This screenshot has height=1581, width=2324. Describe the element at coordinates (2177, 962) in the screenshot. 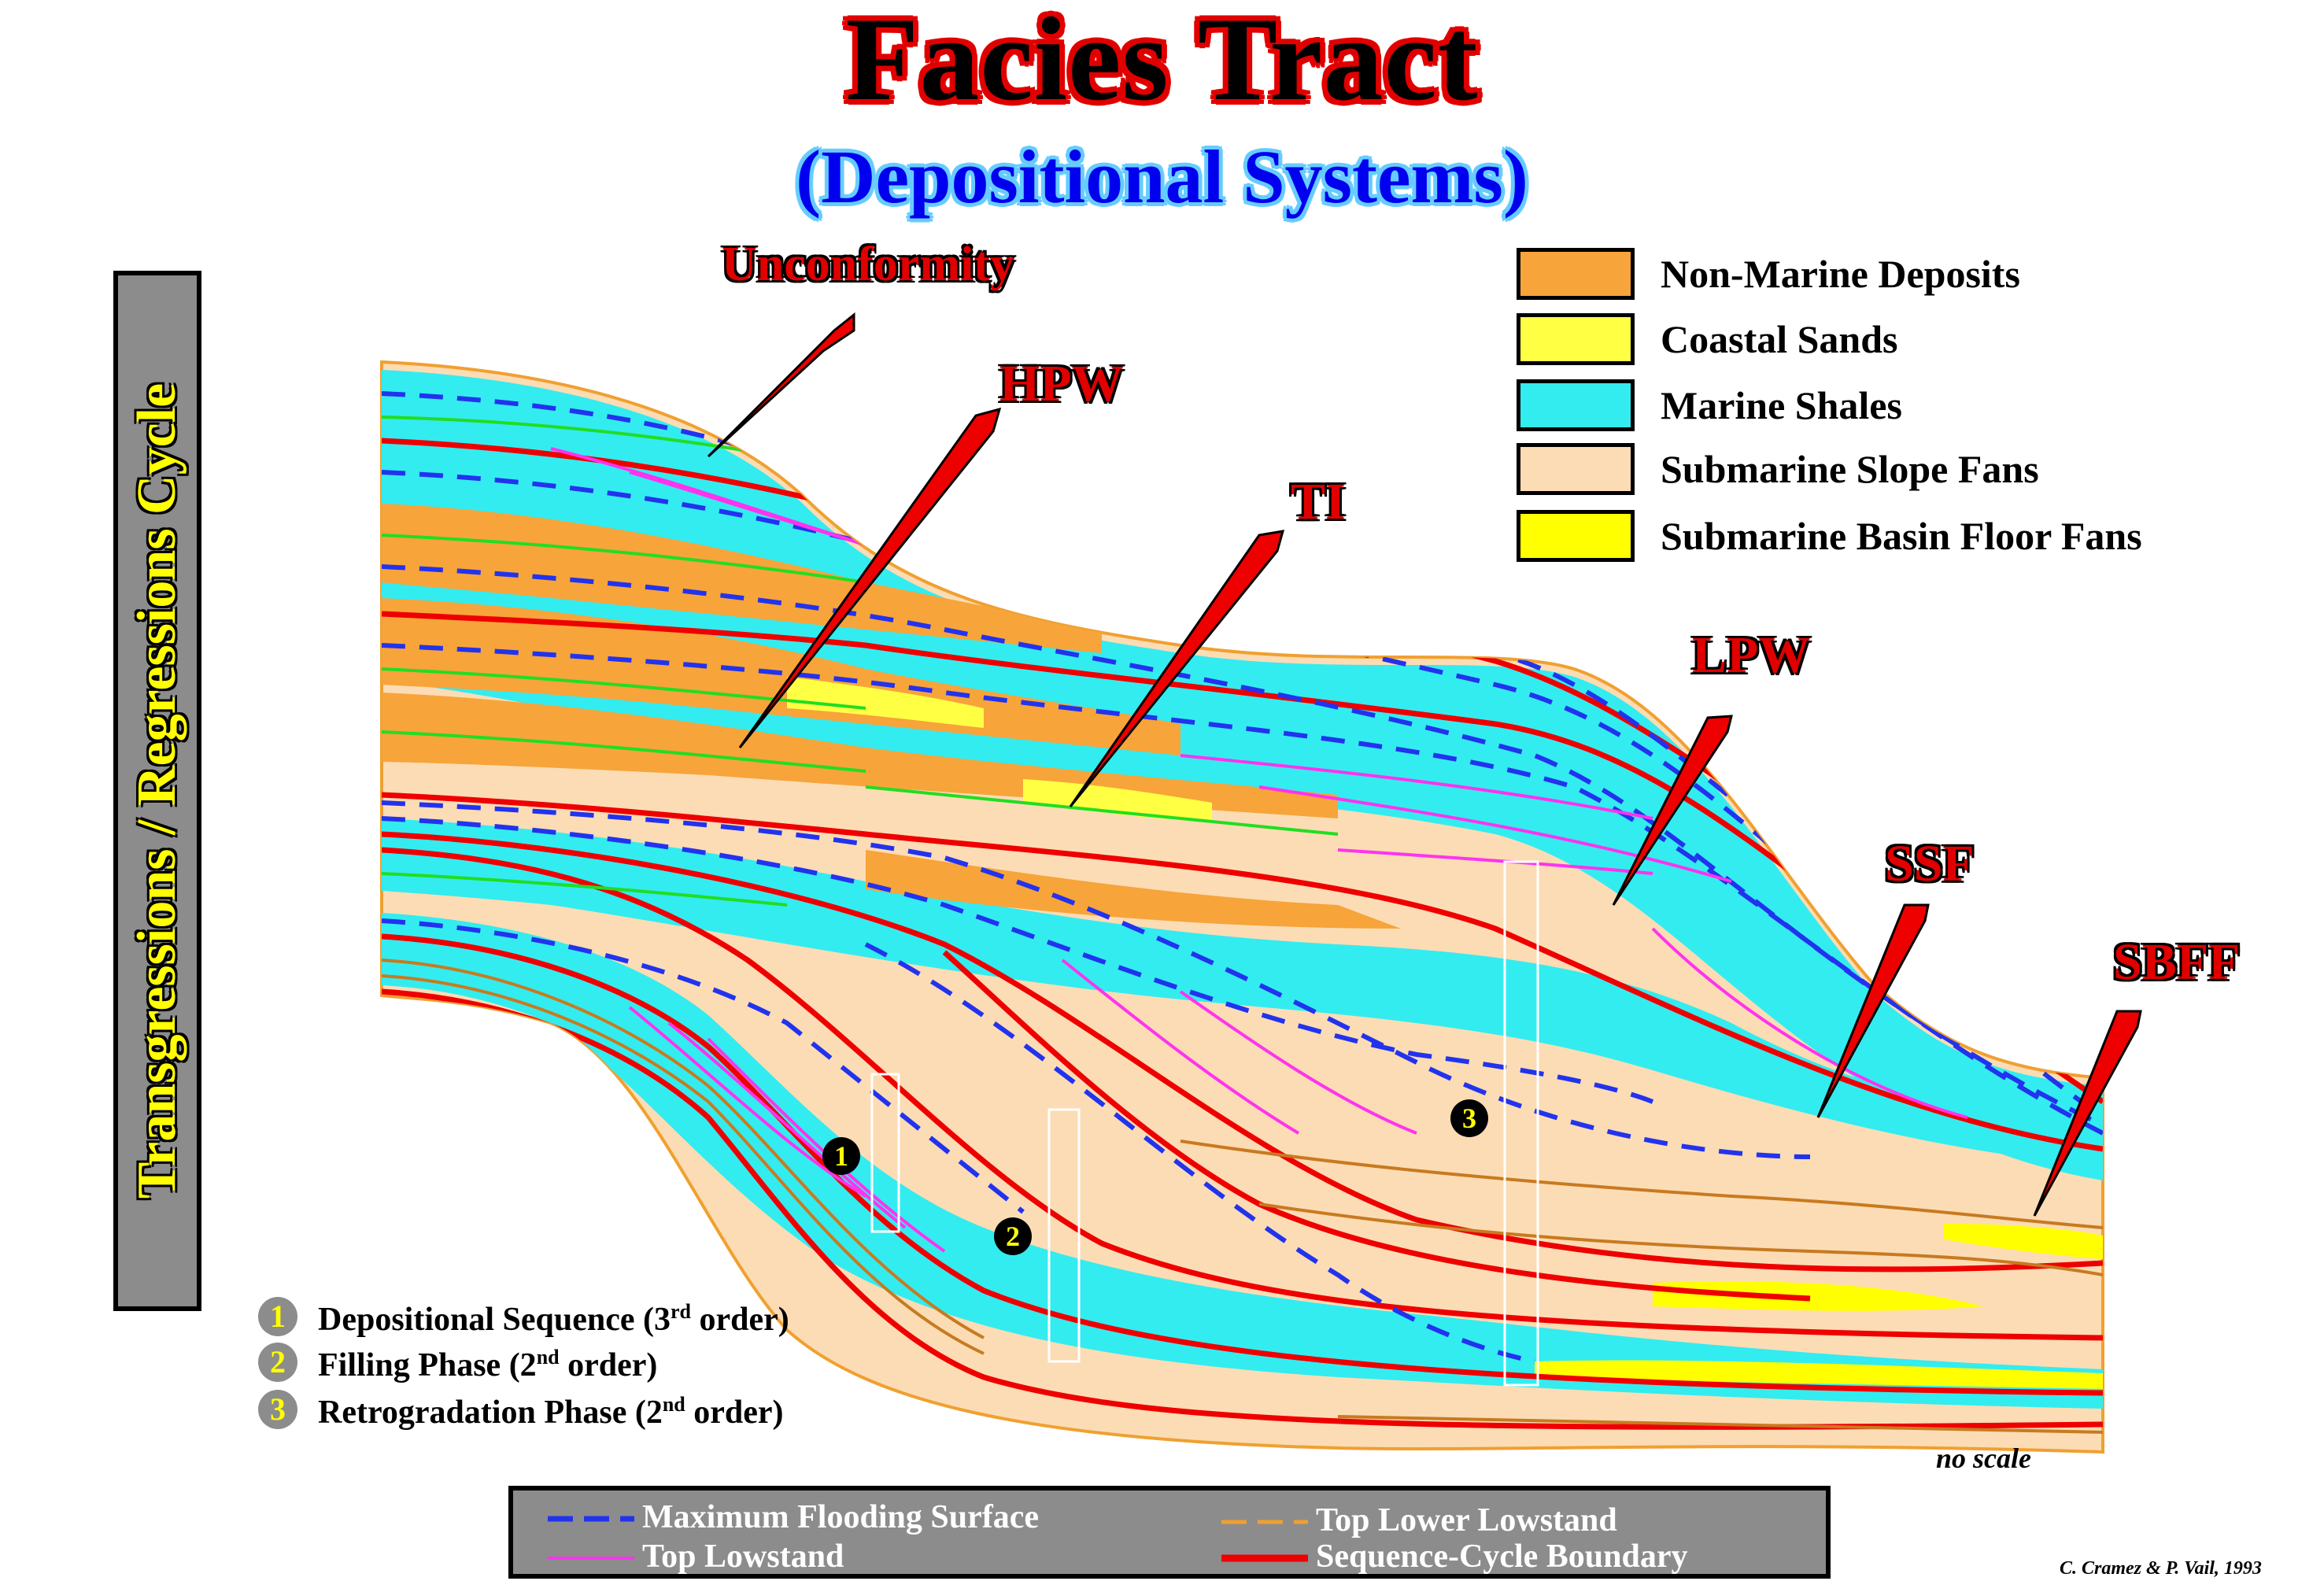

I see `callout-sbff: SBFF` at that location.